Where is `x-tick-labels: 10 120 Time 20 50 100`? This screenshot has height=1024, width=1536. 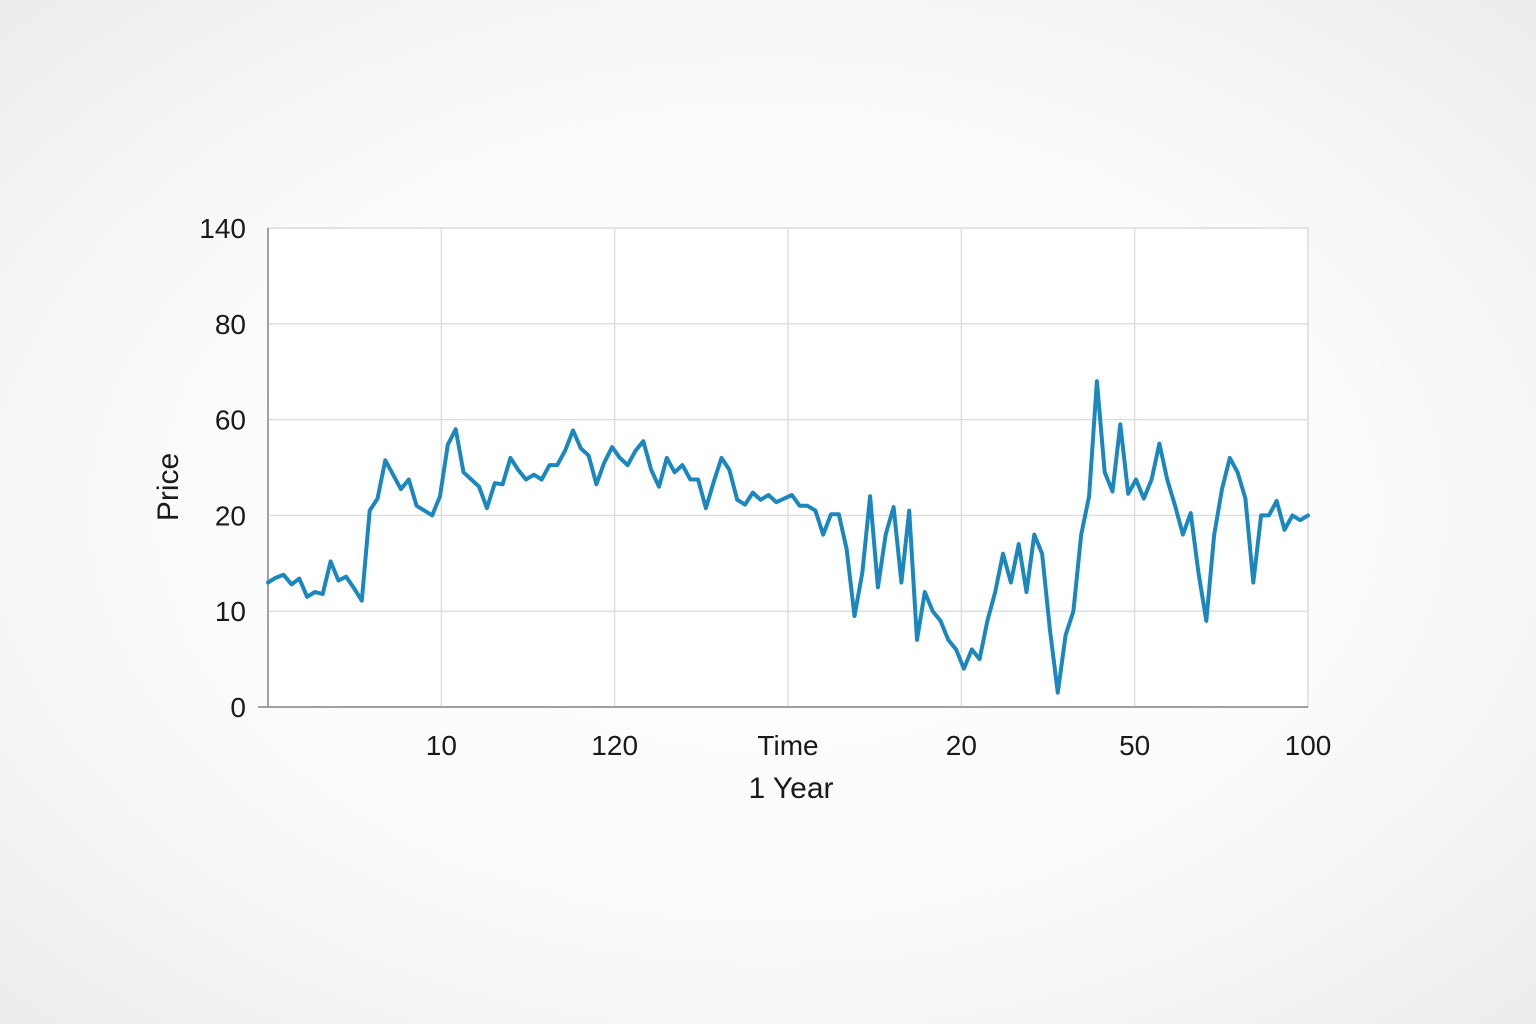
x-tick-labels: 10 120 Time 20 50 100 is located at coordinates (879, 745).